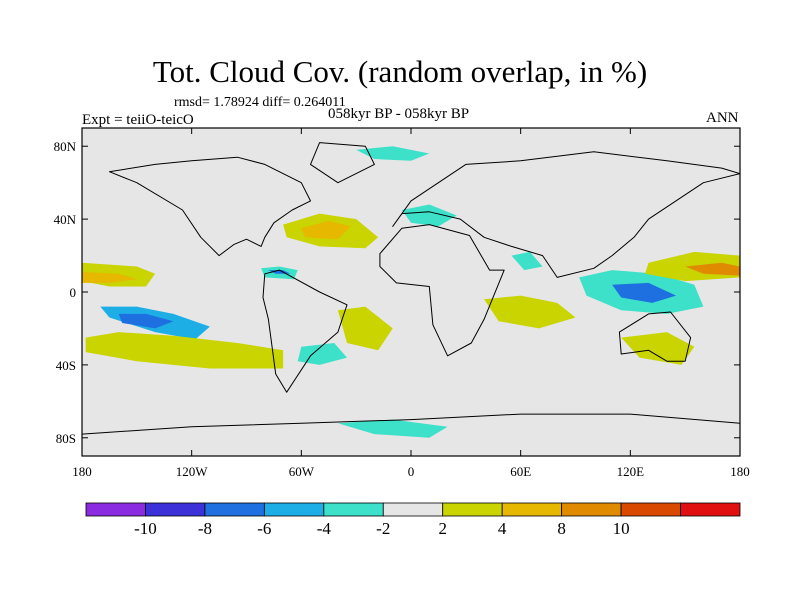  Describe the element at coordinates (712, 269) in the screenshot. I see `anomaly-patch-west-pacific-core` at that location.